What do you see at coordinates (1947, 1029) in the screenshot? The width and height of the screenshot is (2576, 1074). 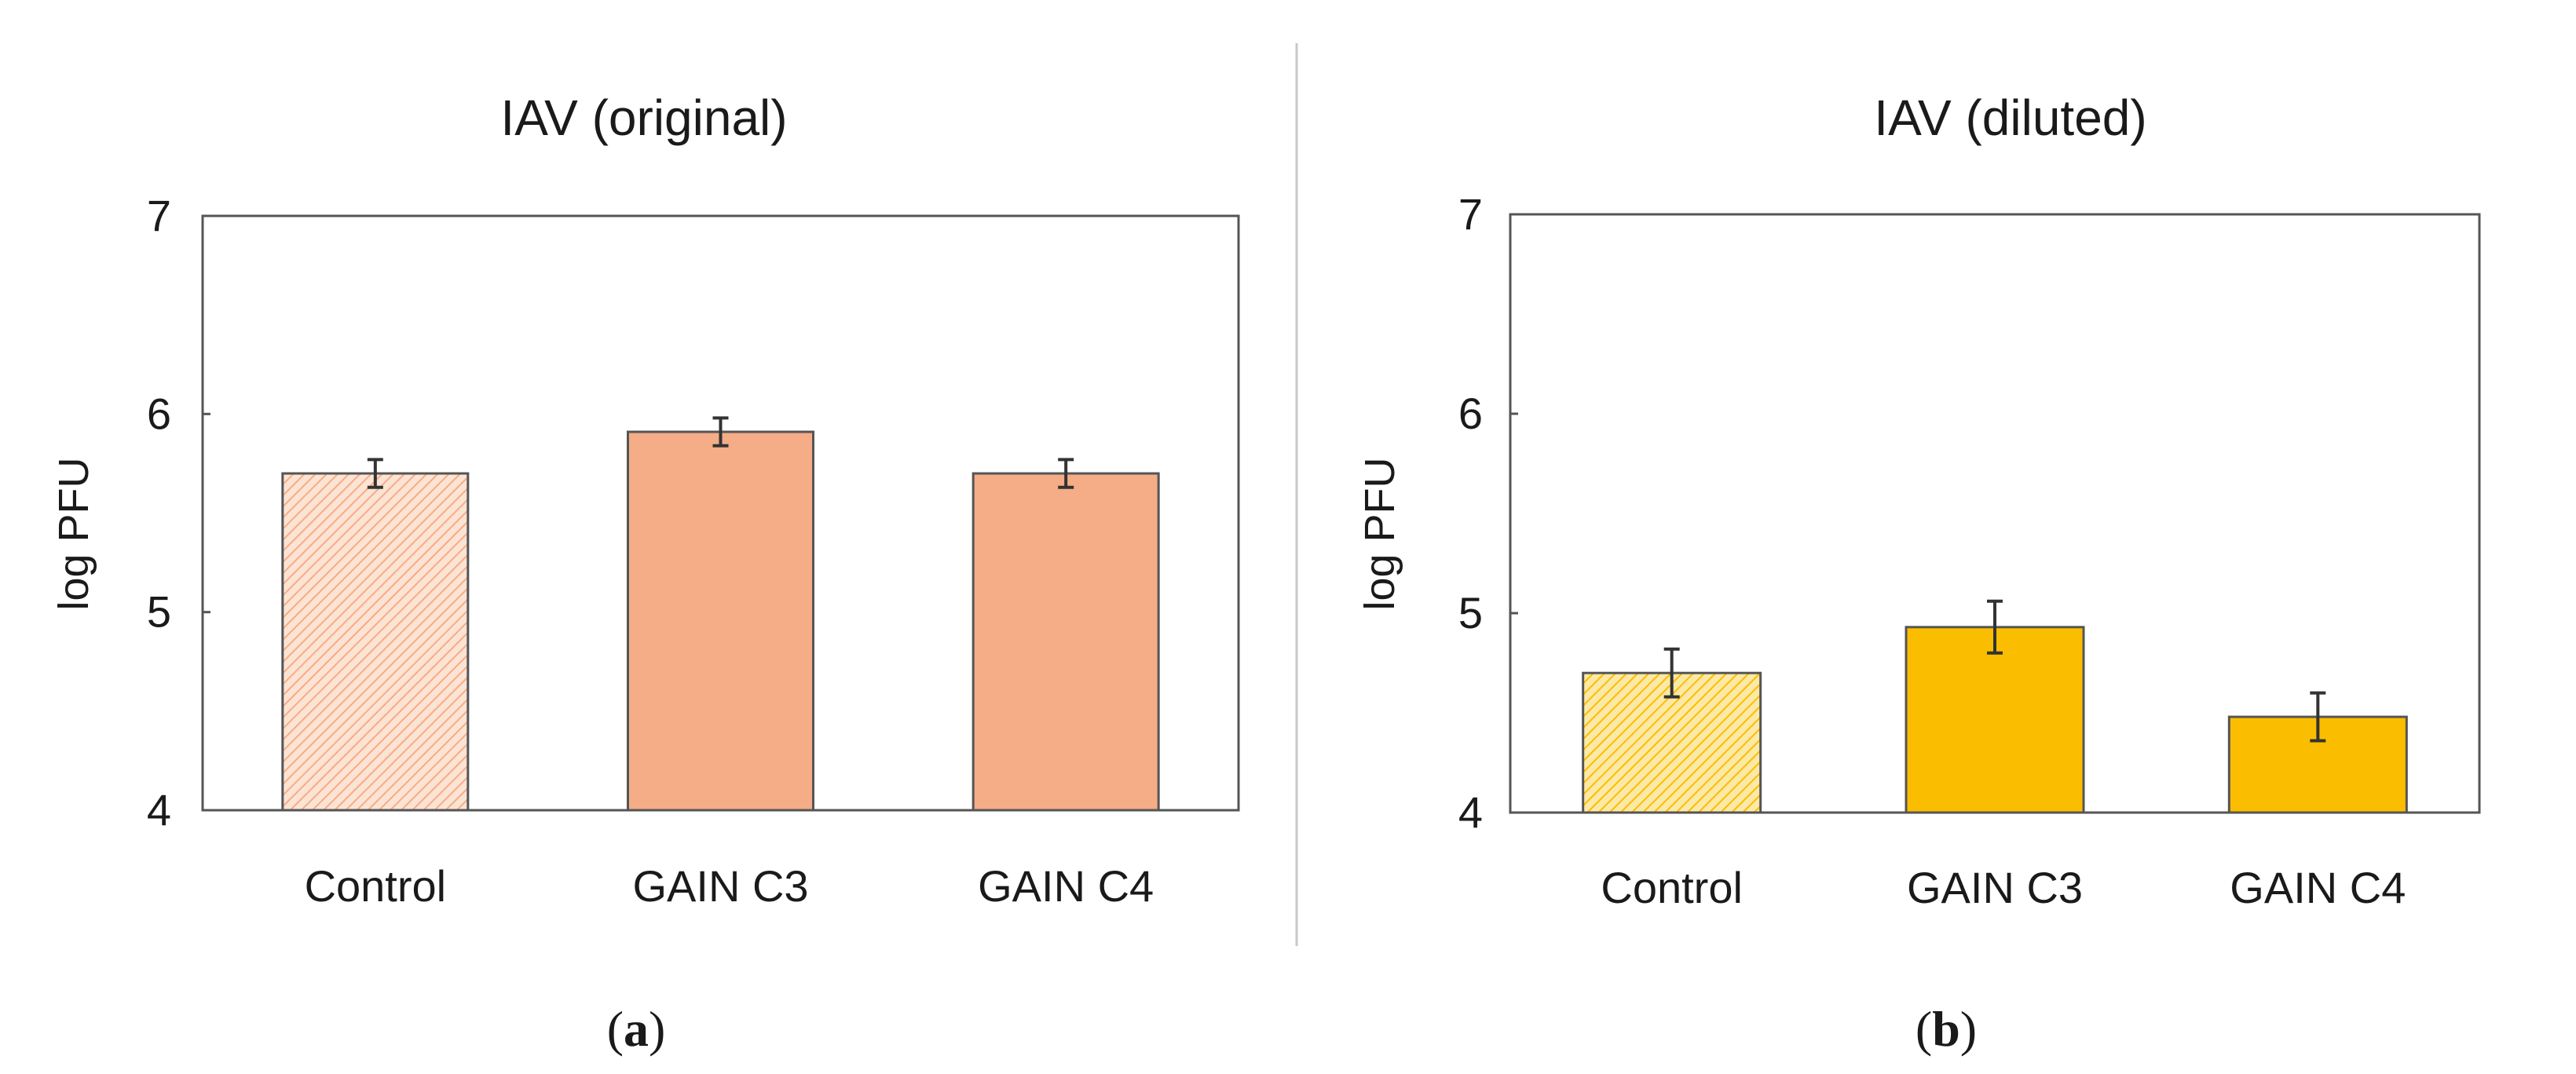 I see `panel-label-b: (b)` at bounding box center [1947, 1029].